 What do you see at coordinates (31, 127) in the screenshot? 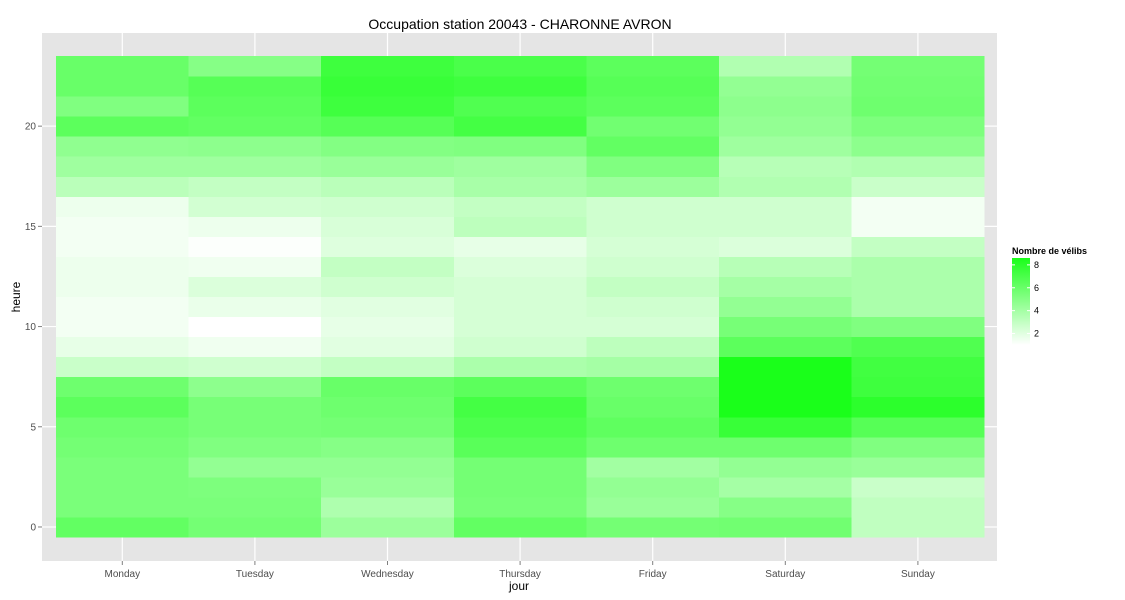
I see `y-tick-label: 20` at bounding box center [31, 127].